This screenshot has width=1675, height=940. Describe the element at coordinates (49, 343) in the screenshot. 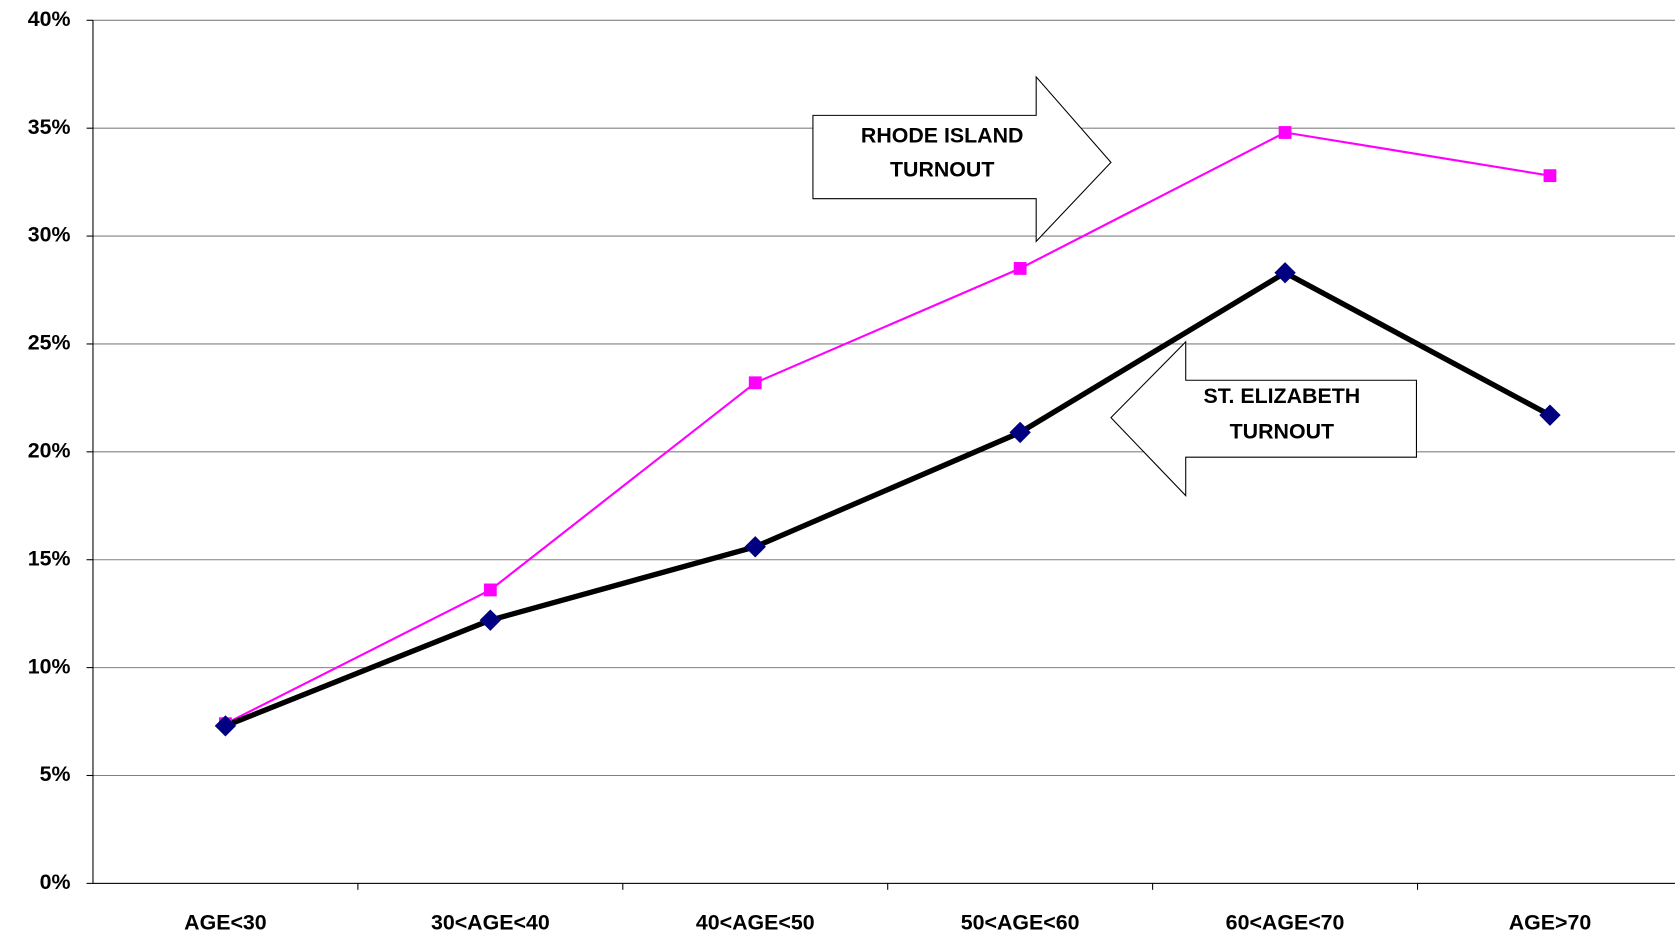

I see `y-tick-label: 25%` at that location.